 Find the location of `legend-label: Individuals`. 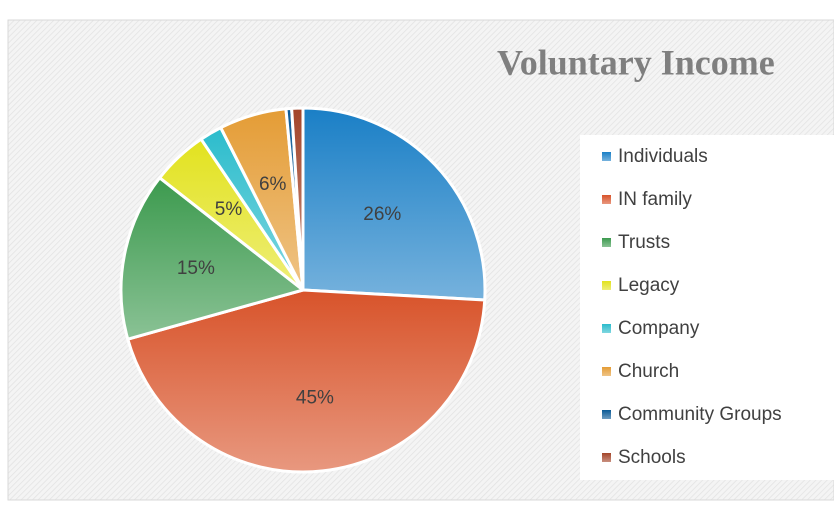

legend-label: Individuals is located at coordinates (663, 156).